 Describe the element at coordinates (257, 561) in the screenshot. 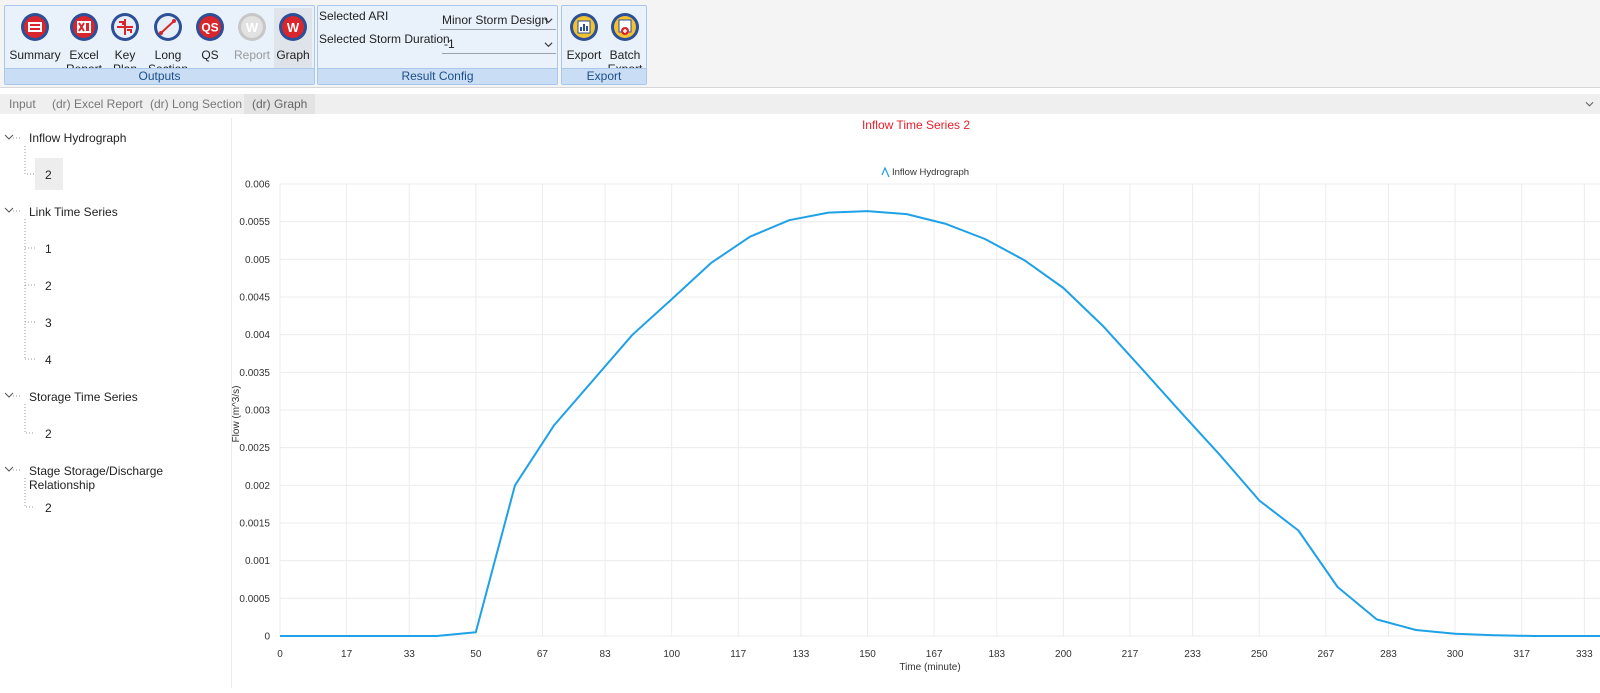

I see `y-tick-label: 0.001` at that location.